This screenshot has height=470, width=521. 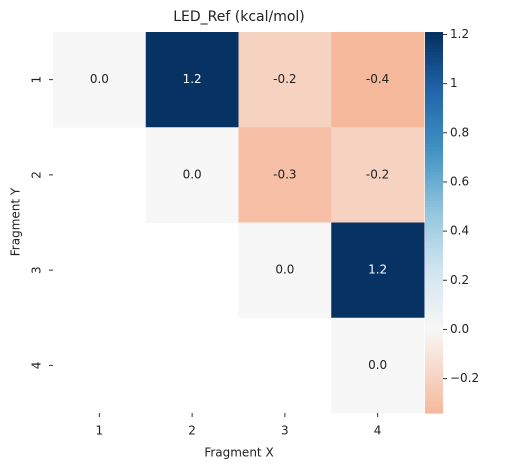 What do you see at coordinates (459, 329) in the screenshot?
I see `colorbar-tick-label: 0.0` at bounding box center [459, 329].